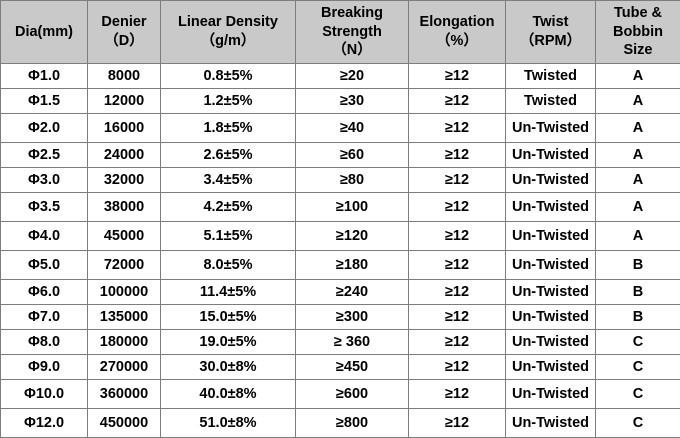 This screenshot has width=680, height=438. What do you see at coordinates (44, 207) in the screenshot?
I see `cell-dia: Φ3.5` at bounding box center [44, 207].